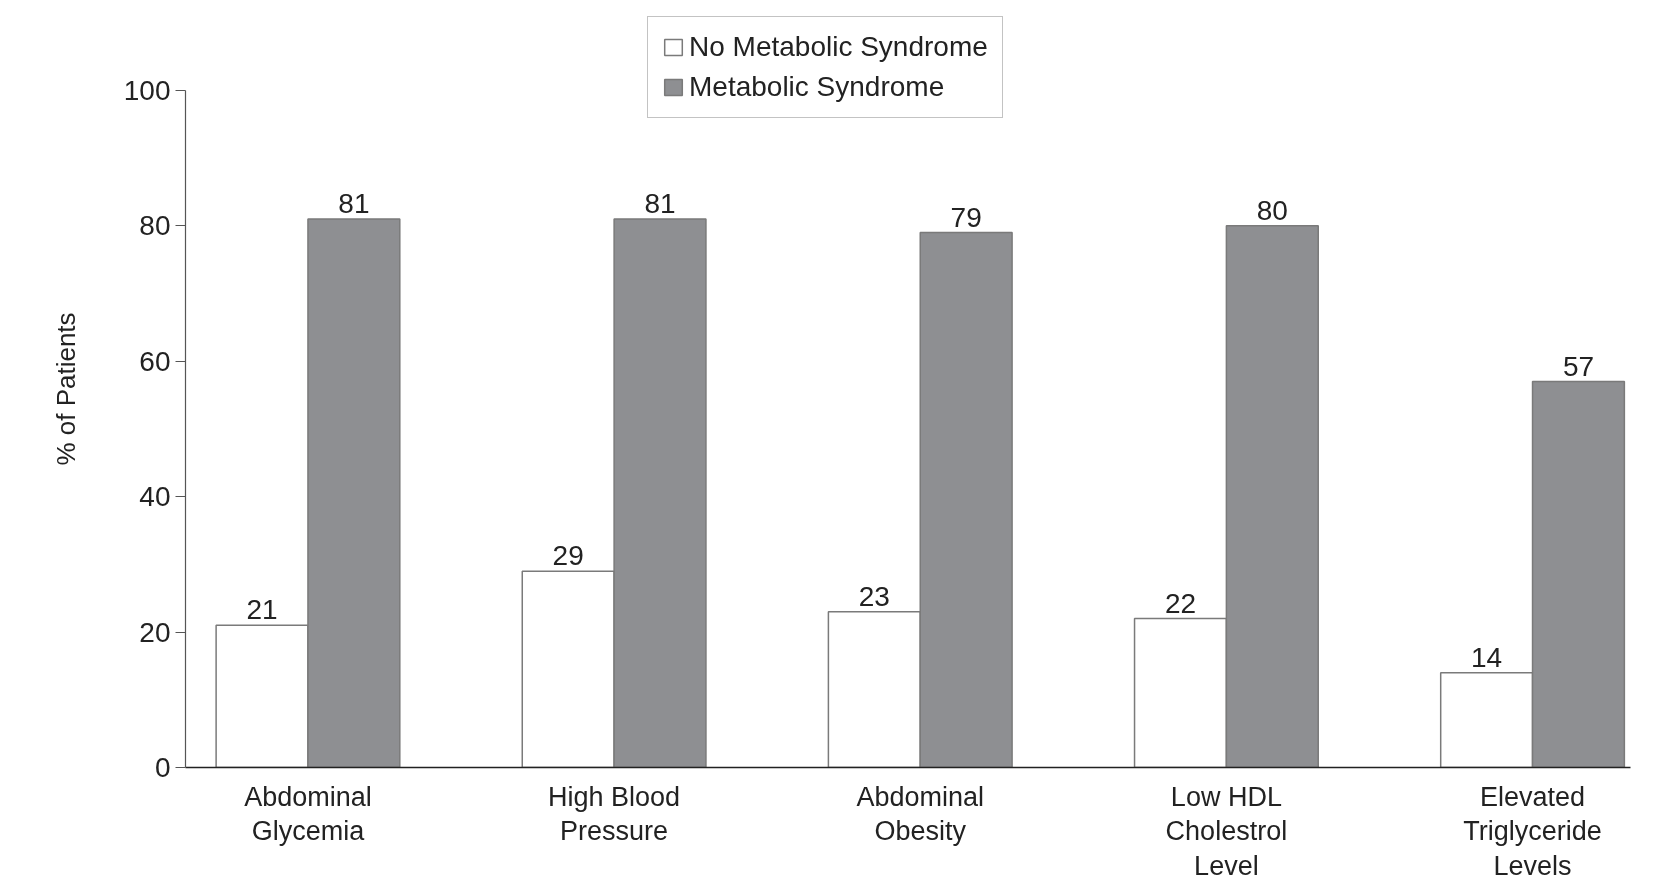  What do you see at coordinates (874, 596) in the screenshot?
I see `data-label: 23` at bounding box center [874, 596].